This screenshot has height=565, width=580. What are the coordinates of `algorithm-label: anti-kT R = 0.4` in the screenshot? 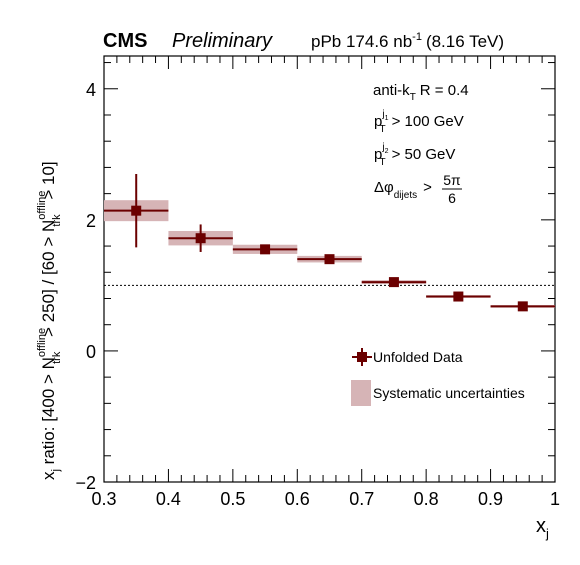 It's located at (421, 92).